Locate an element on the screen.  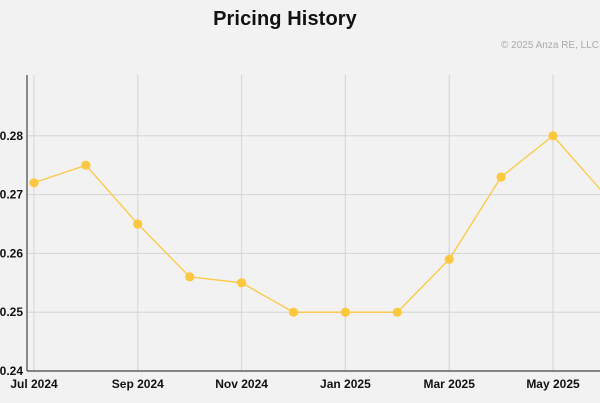
x-tick-label: Jan 2025 is located at coordinates (345, 384).